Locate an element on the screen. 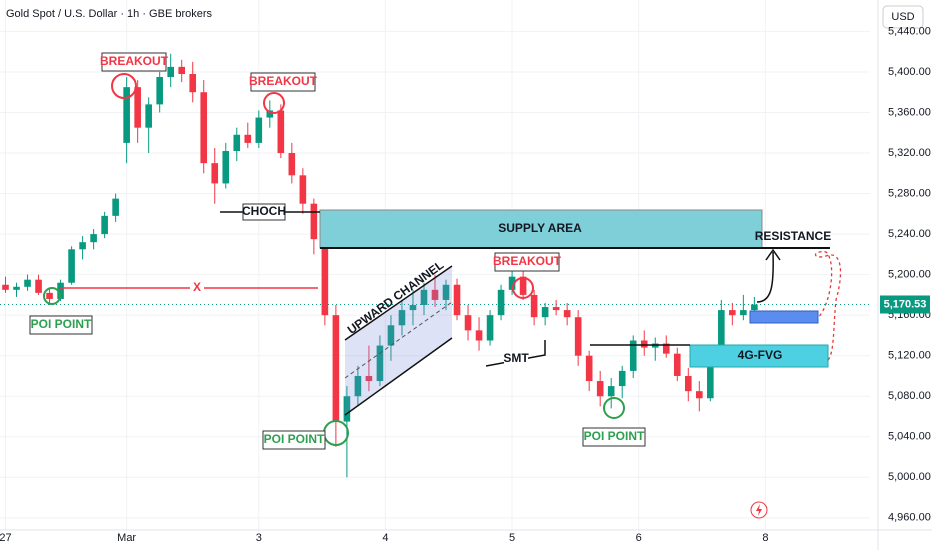 This screenshot has height=550, width=932. y-tick-label: 5,280.00 is located at coordinates (909, 193).